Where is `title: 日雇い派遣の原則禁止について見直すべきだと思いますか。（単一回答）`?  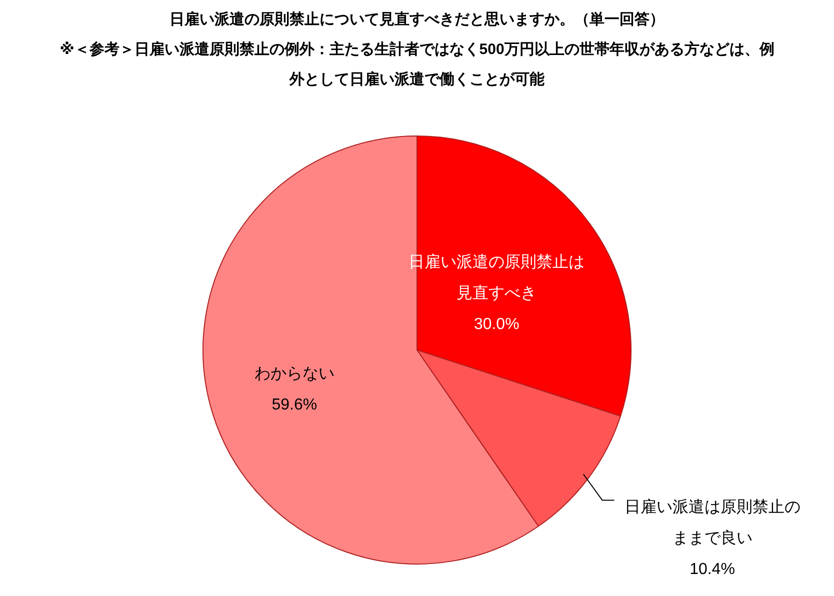
title: 日雇い派遣の原則禁止について見直すべきだと思いますか。（単一回答） is located at coordinates (417, 19).